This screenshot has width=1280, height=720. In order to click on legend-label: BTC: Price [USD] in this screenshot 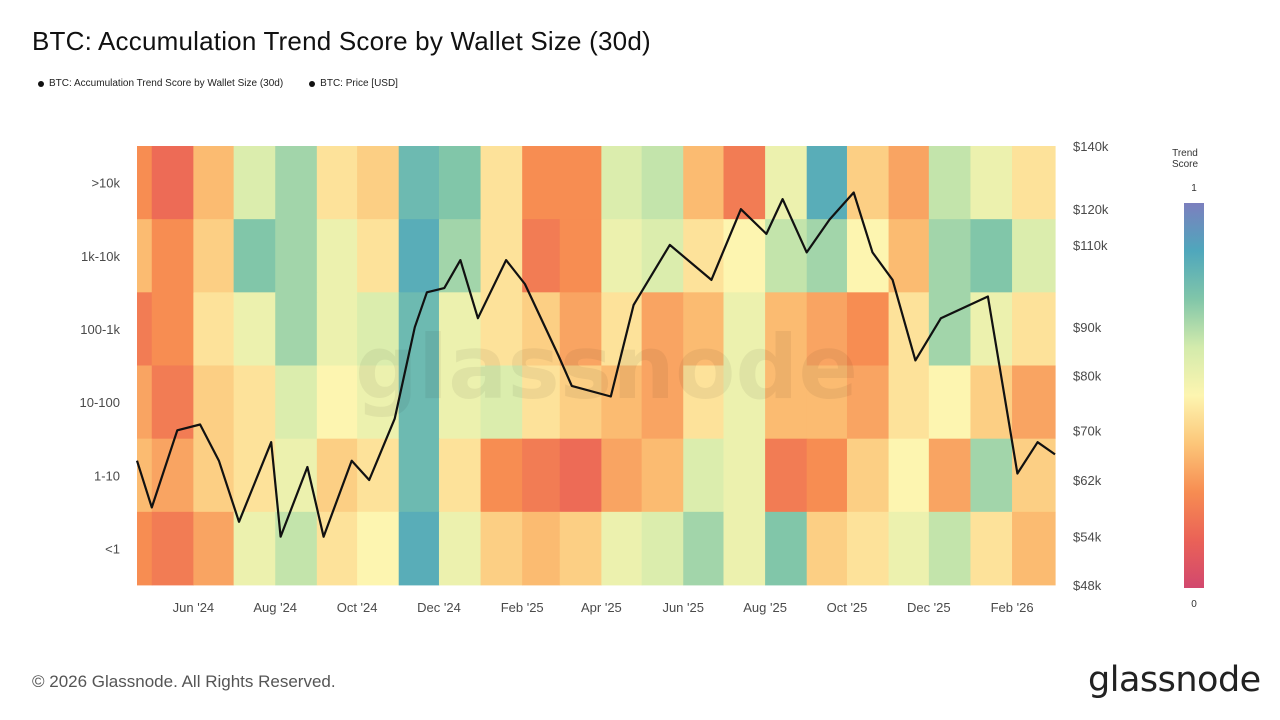, I will do `click(359, 83)`.